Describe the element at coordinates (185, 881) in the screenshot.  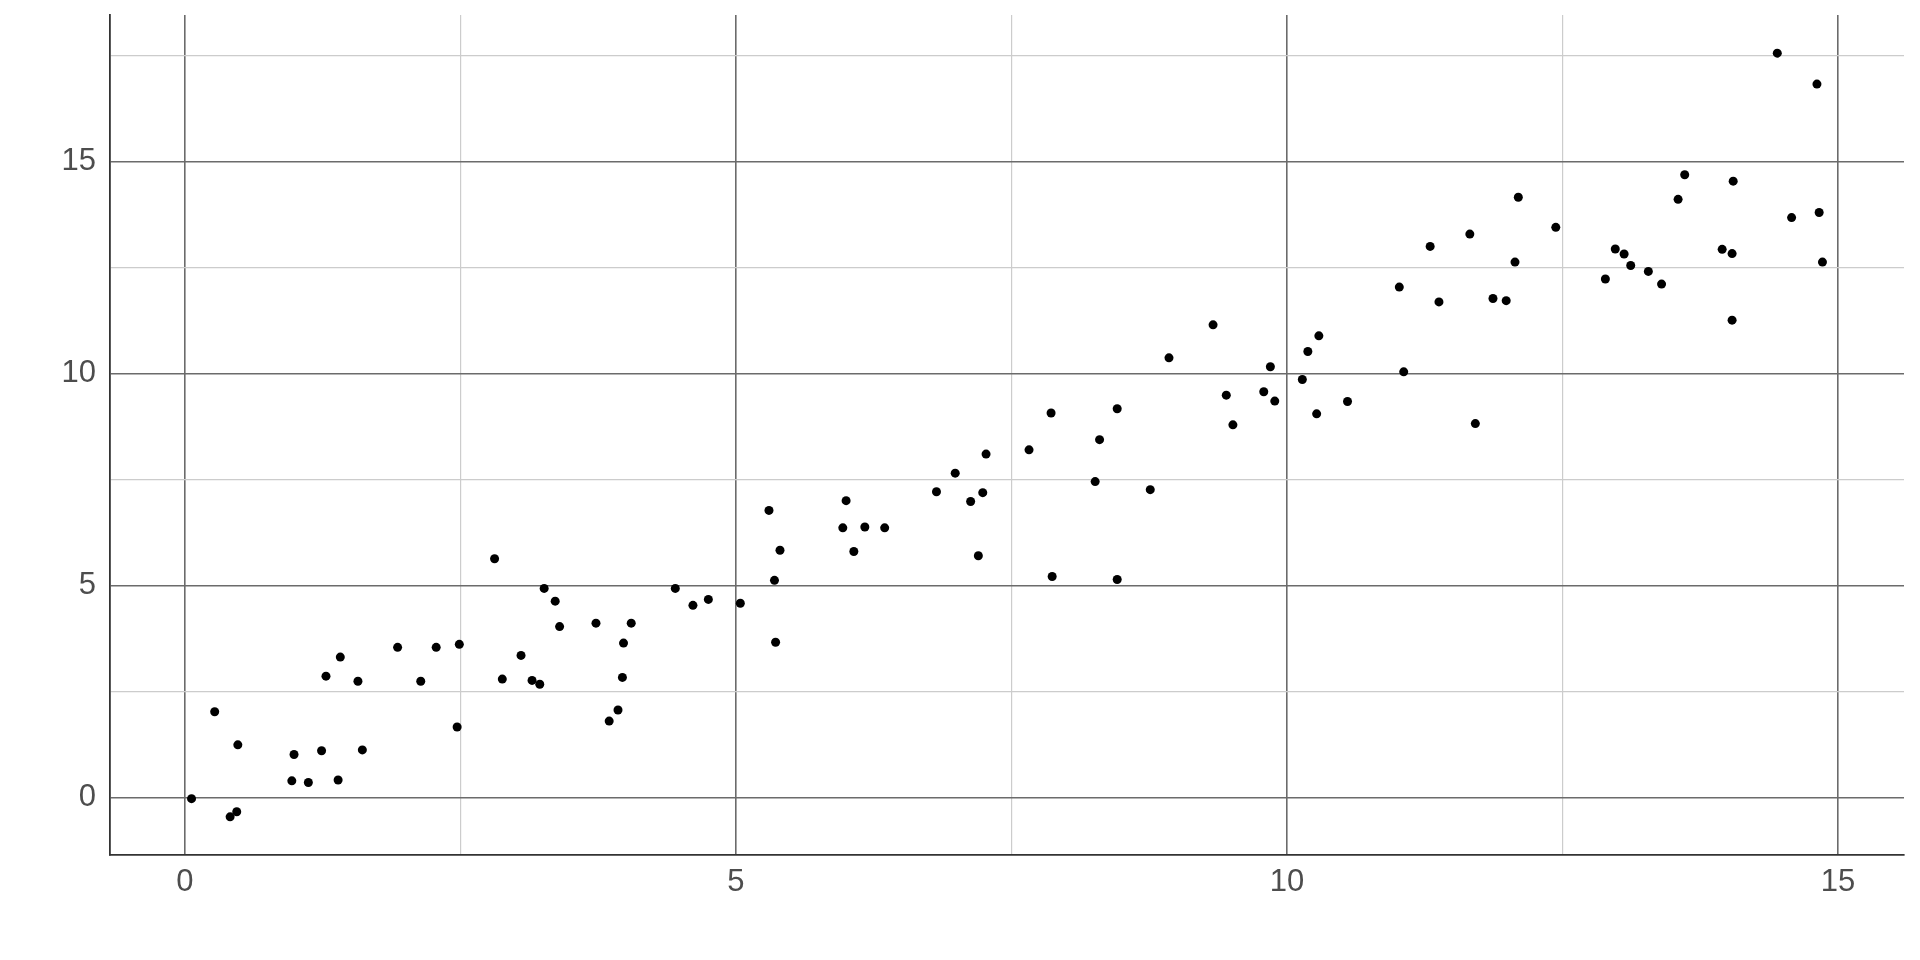
I see `x-tick-label: 0` at that location.